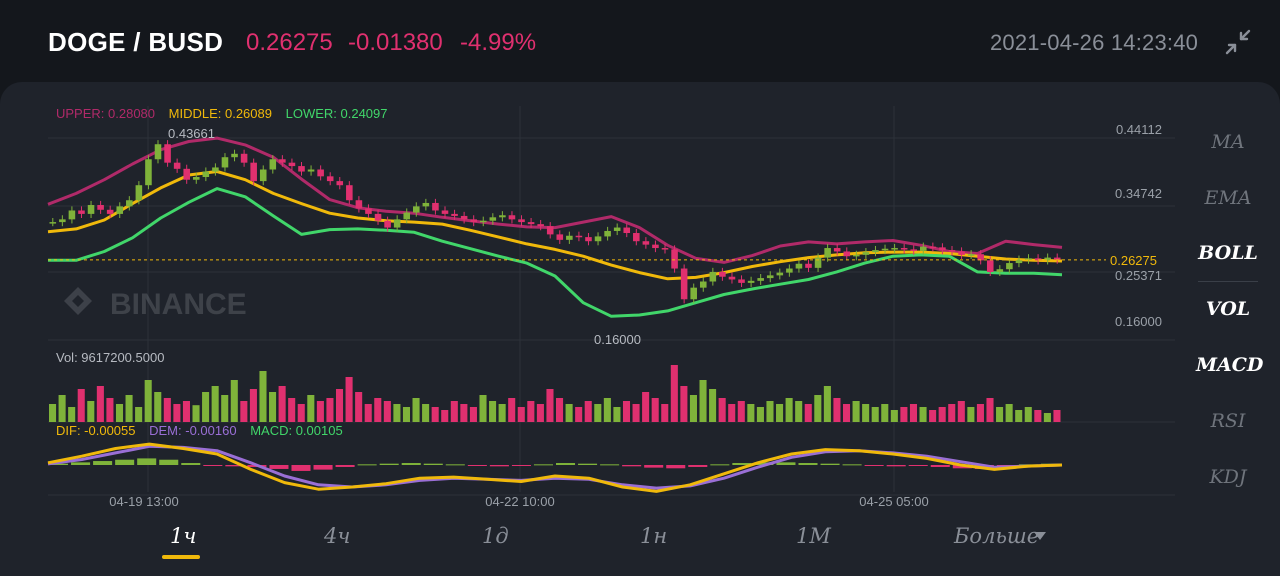 The width and height of the screenshot is (1280, 576). I want to click on timeframe-more: Больше, so click(997, 536).